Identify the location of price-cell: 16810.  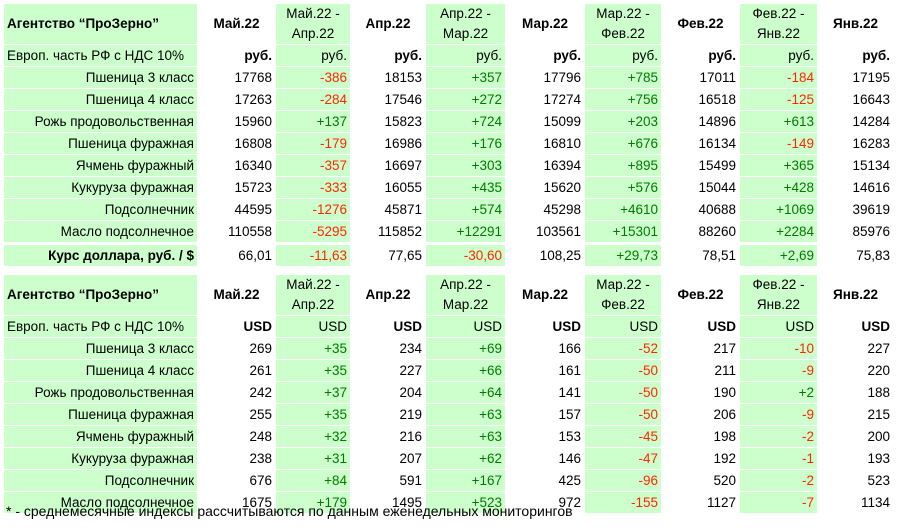
(545, 144).